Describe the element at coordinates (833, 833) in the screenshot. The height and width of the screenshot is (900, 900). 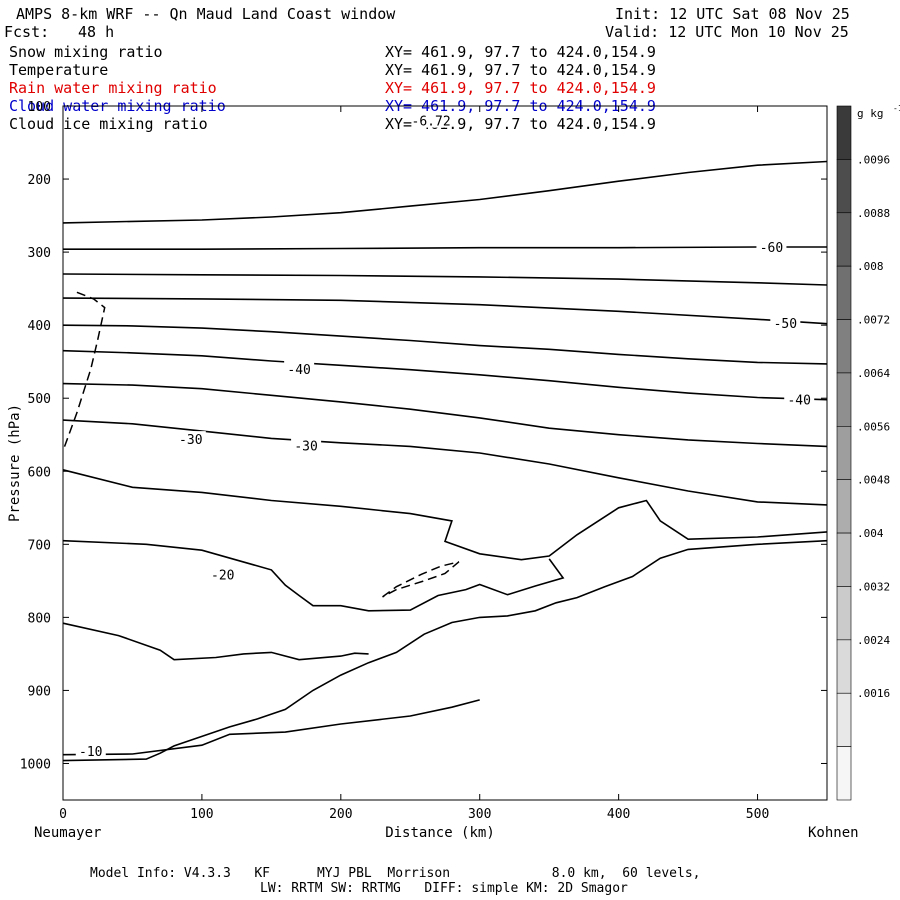
I see `x-right-station-label: Kohnen` at that location.